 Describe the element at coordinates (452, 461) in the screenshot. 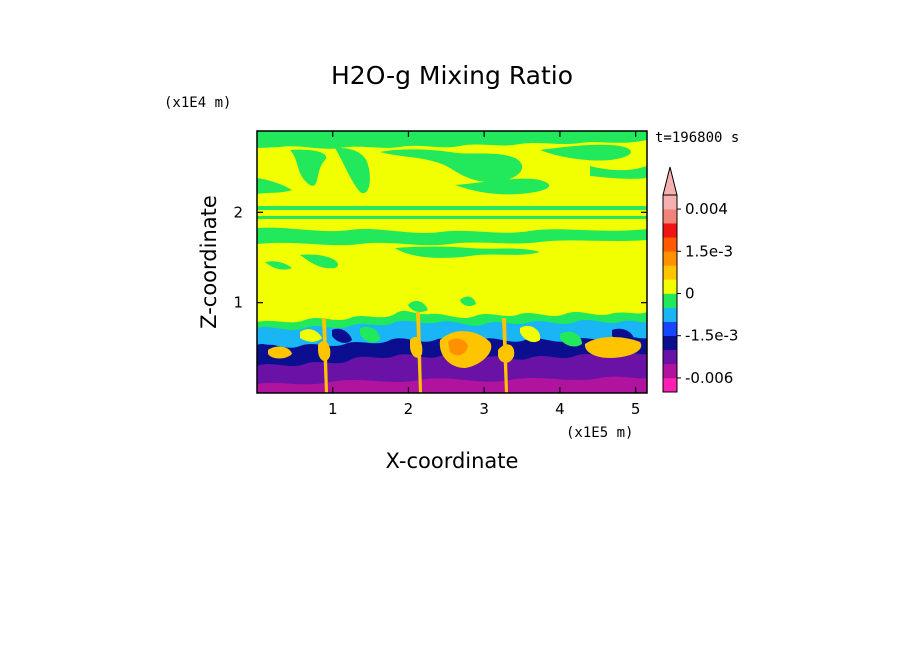

I see `x-axis-label: X-coordinate` at that location.